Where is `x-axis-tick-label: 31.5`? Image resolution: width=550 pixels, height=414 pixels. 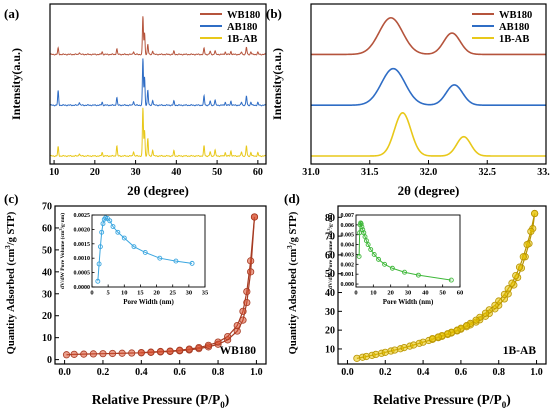
x-axis-tick-label: 31.5 is located at coordinates (370, 172).